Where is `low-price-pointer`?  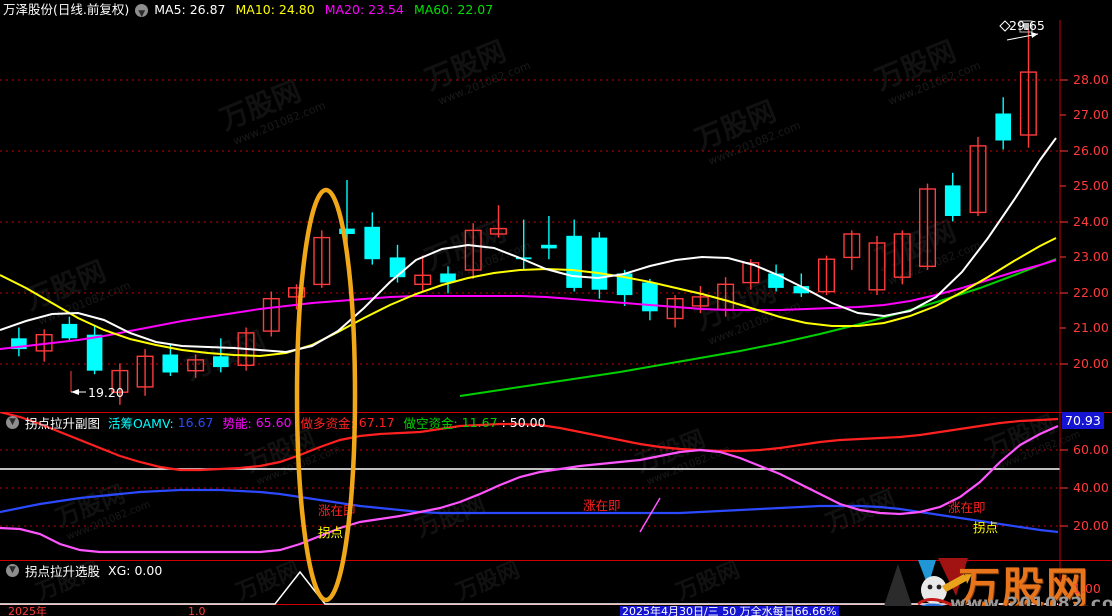 low-price-pointer is located at coordinates (78, 383).